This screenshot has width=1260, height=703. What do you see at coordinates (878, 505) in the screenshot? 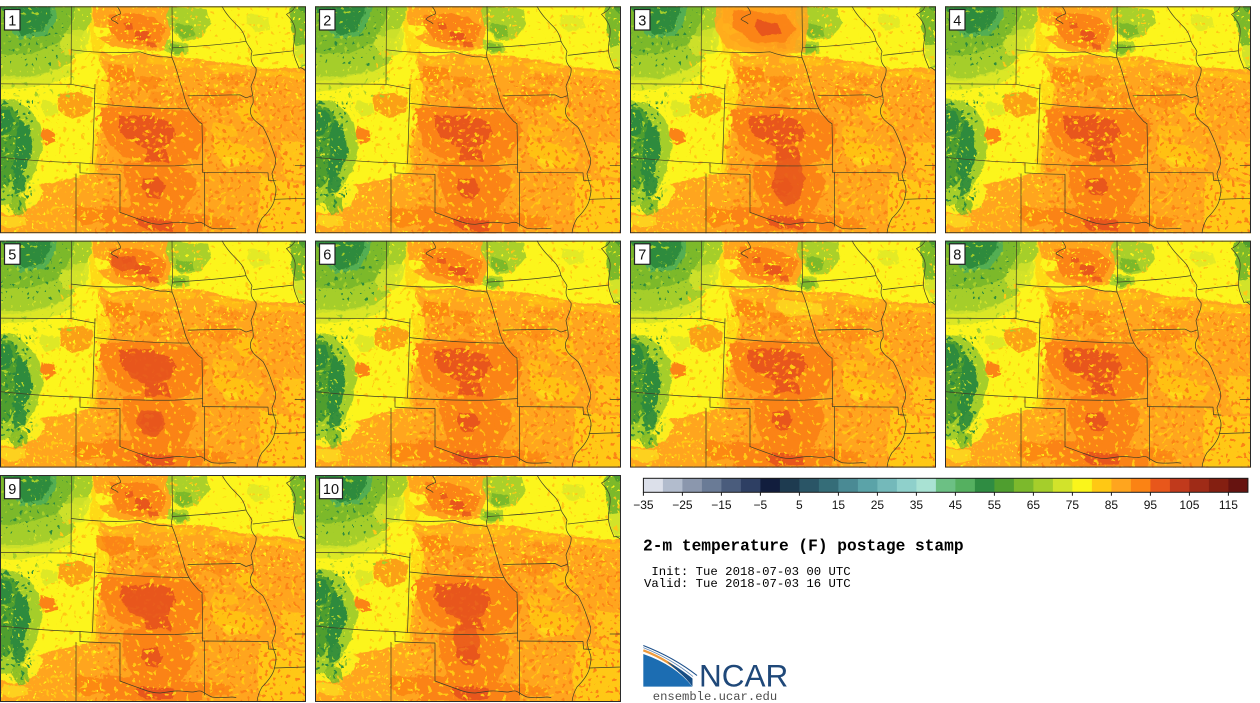
I see `svg-text: 25` at bounding box center [878, 505].